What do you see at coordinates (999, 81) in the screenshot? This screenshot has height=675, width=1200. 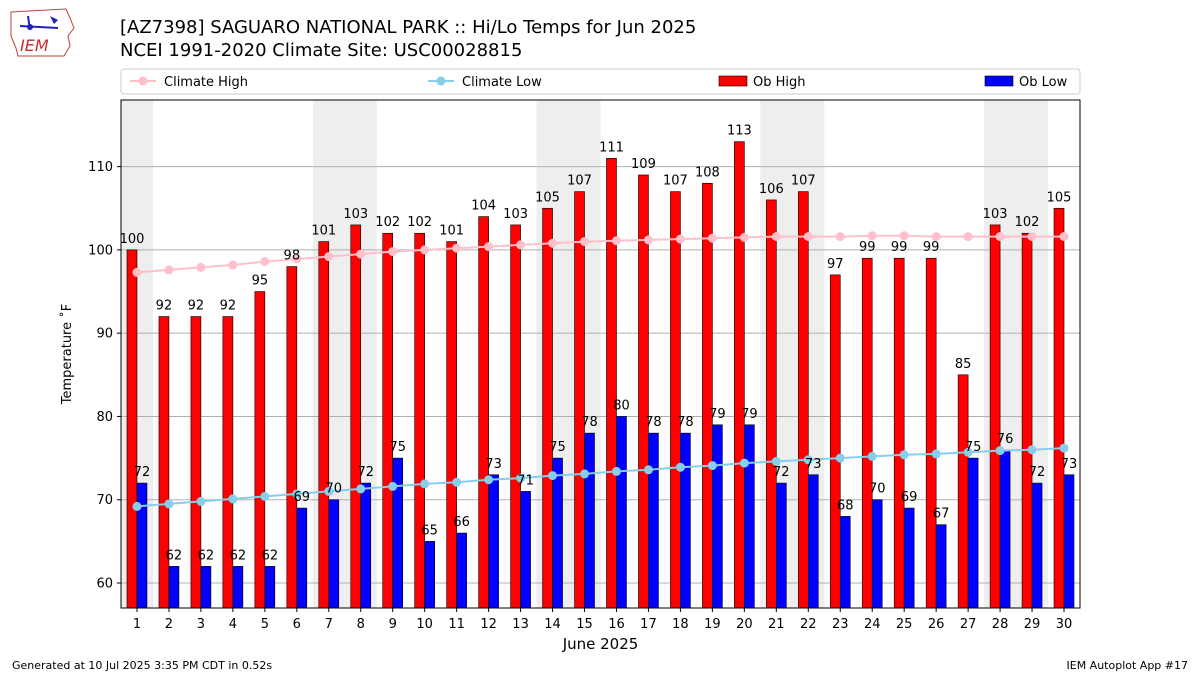 I see `legend-swatch` at bounding box center [999, 81].